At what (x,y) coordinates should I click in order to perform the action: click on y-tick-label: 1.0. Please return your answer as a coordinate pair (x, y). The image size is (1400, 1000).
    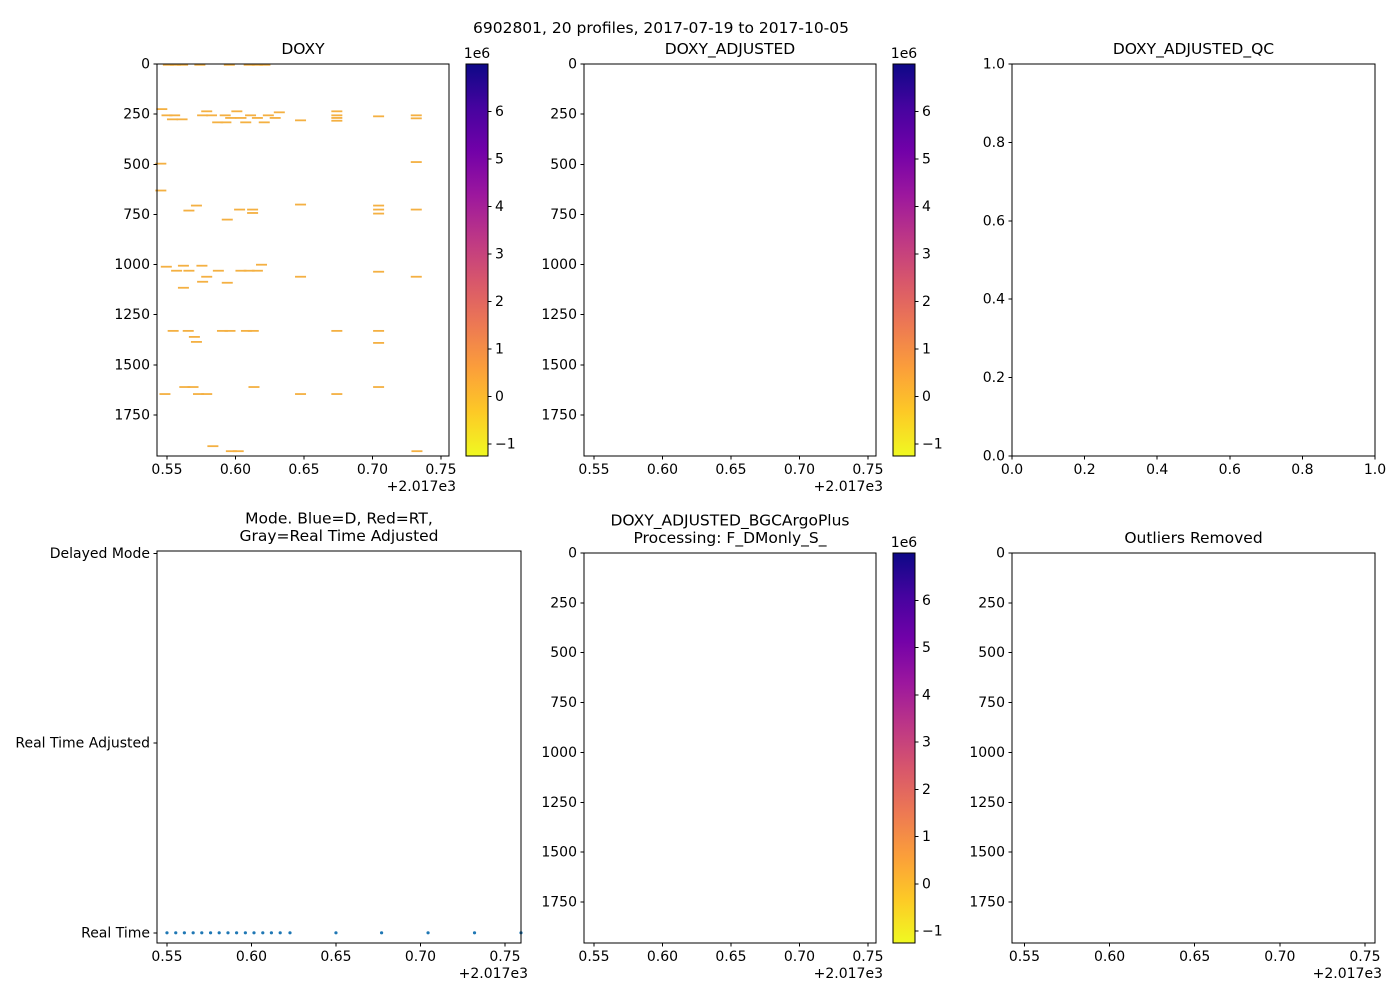
    Looking at the image, I should click on (994, 65).